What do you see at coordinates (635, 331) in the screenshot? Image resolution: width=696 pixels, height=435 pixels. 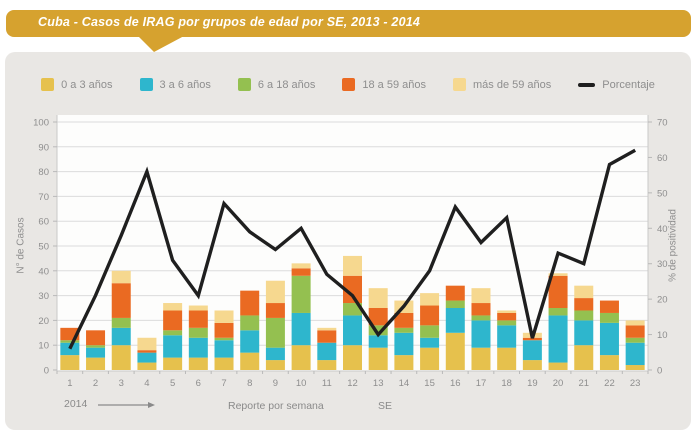 I see `bar-segment-week23-s3` at bounding box center [635, 331].